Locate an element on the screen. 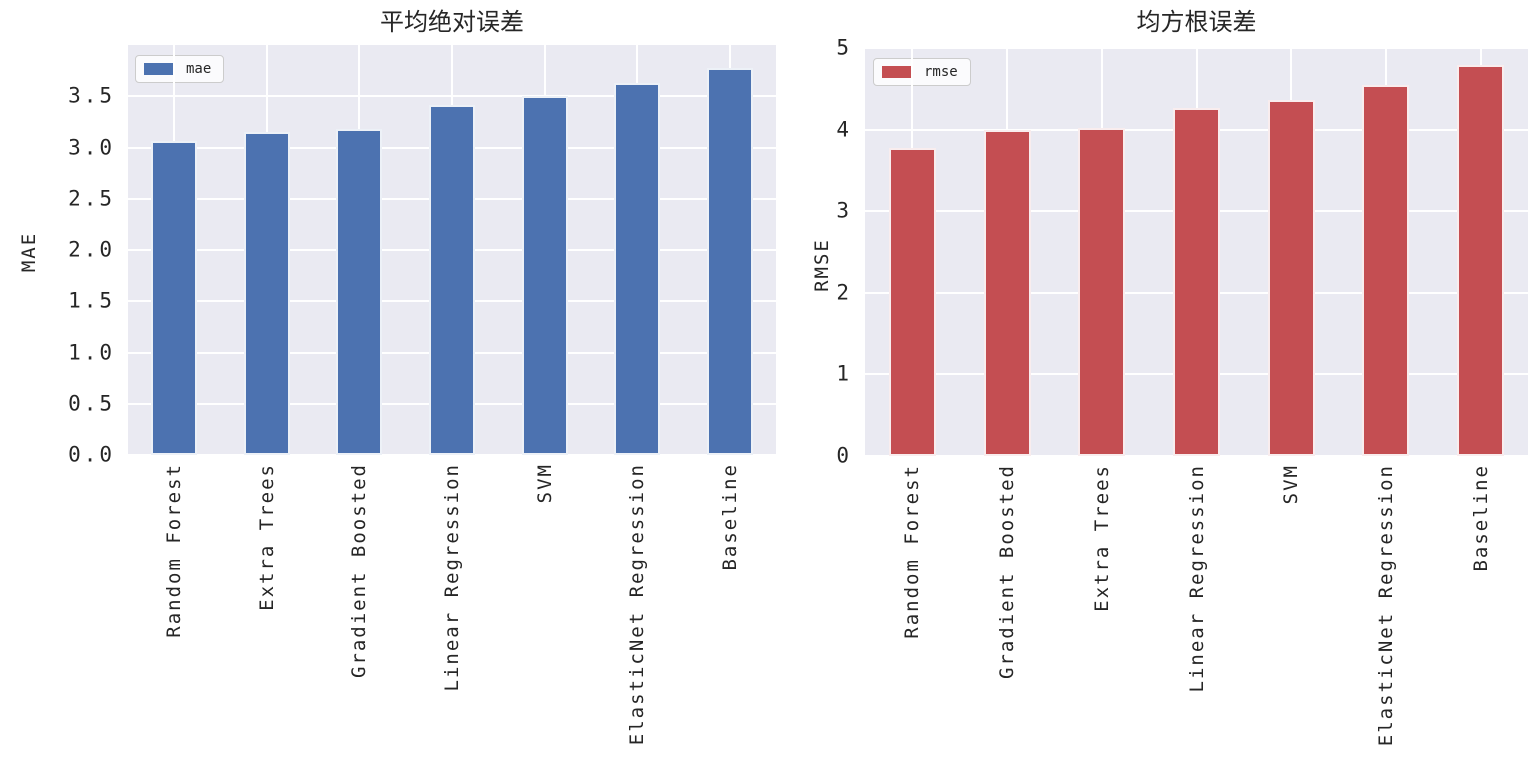 Image resolution: width=1536 pixels, height=767 pixels. mae-legend-label: mae is located at coordinates (199, 69).